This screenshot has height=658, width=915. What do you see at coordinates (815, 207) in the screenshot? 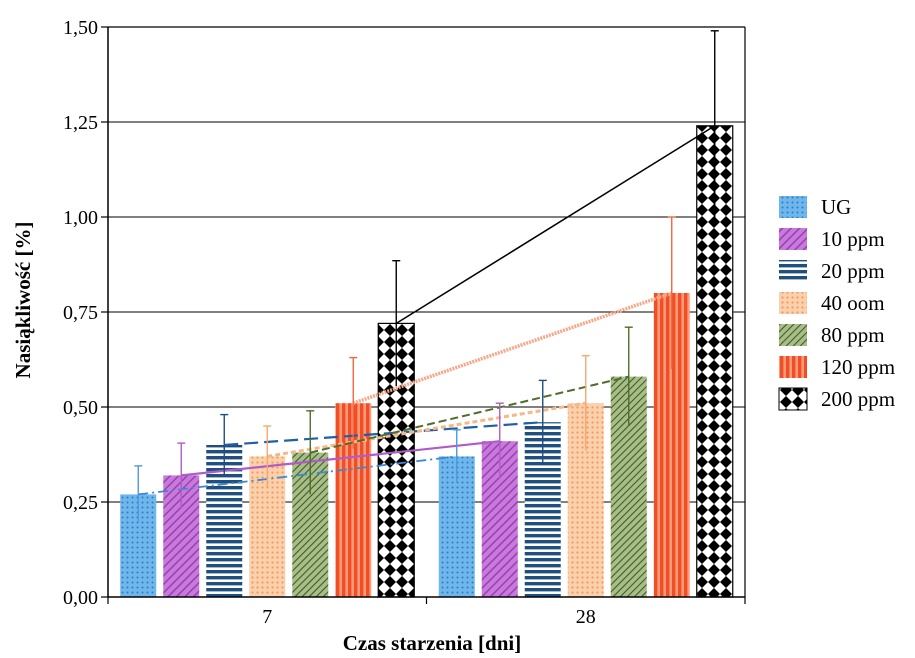
I see `legend-item: UG` at bounding box center [815, 207].